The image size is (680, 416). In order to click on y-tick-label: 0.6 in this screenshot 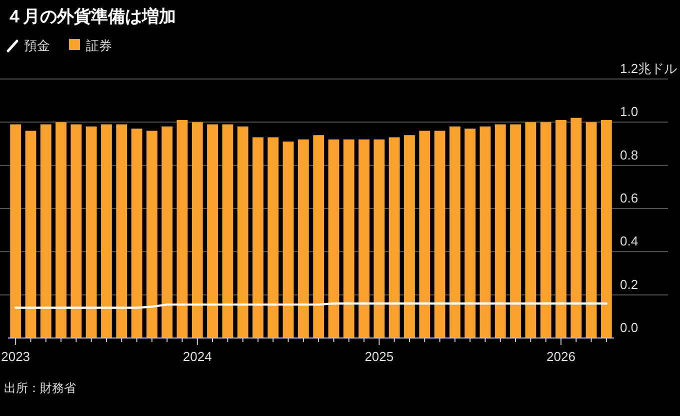, I will do `click(629, 198)`.